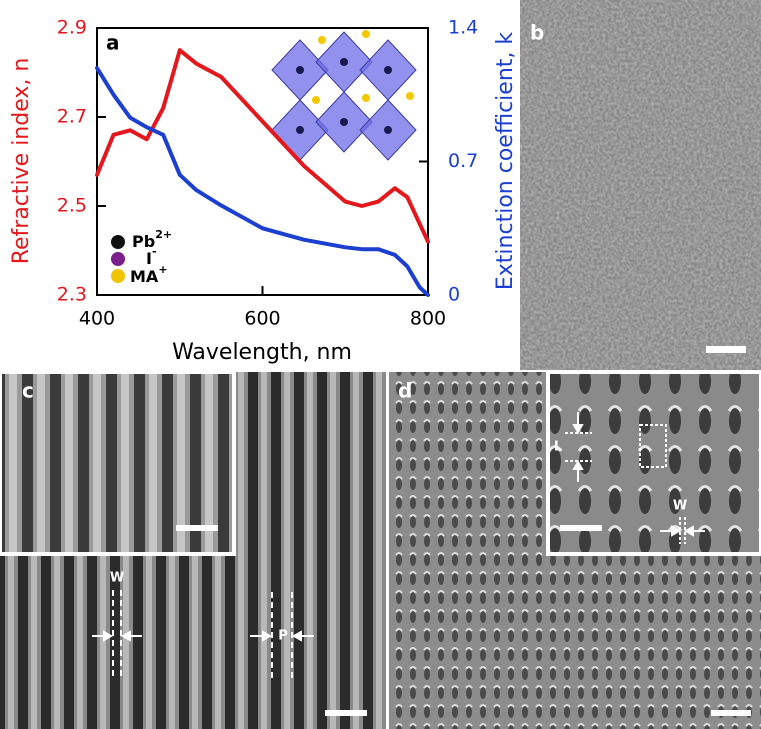  What do you see at coordinates (141, 257) in the screenshot?
I see `structure-legend: Pb2+ I- MA+` at bounding box center [141, 257].